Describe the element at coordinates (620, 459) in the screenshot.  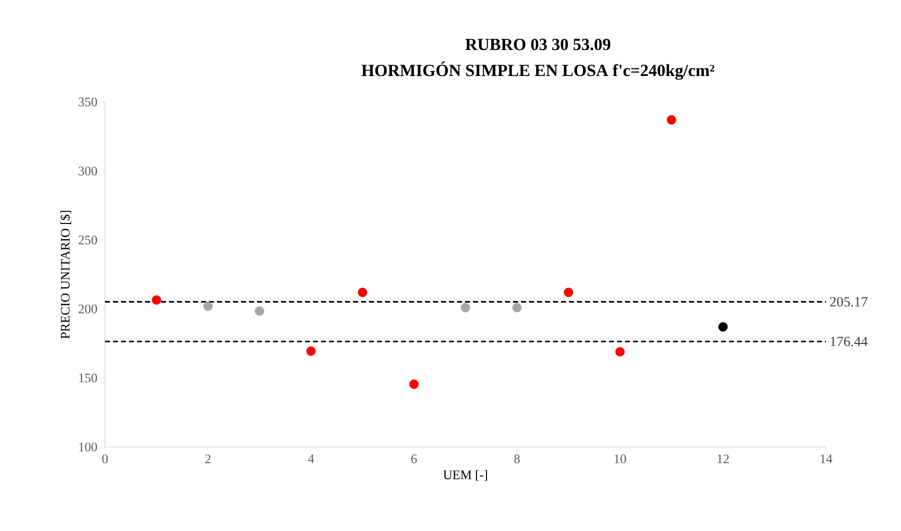
I see `x-tick-label: 10` at that location.